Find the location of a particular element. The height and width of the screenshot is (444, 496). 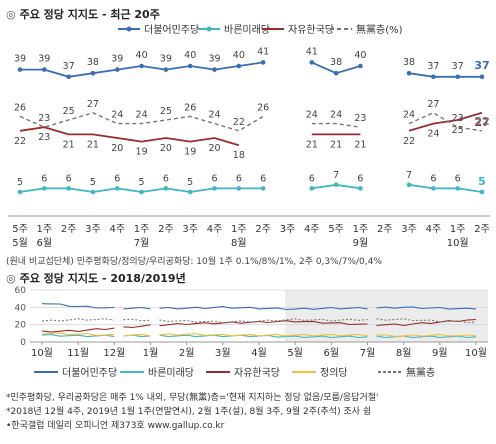

bottom-lines is located at coordinates (259, 321).